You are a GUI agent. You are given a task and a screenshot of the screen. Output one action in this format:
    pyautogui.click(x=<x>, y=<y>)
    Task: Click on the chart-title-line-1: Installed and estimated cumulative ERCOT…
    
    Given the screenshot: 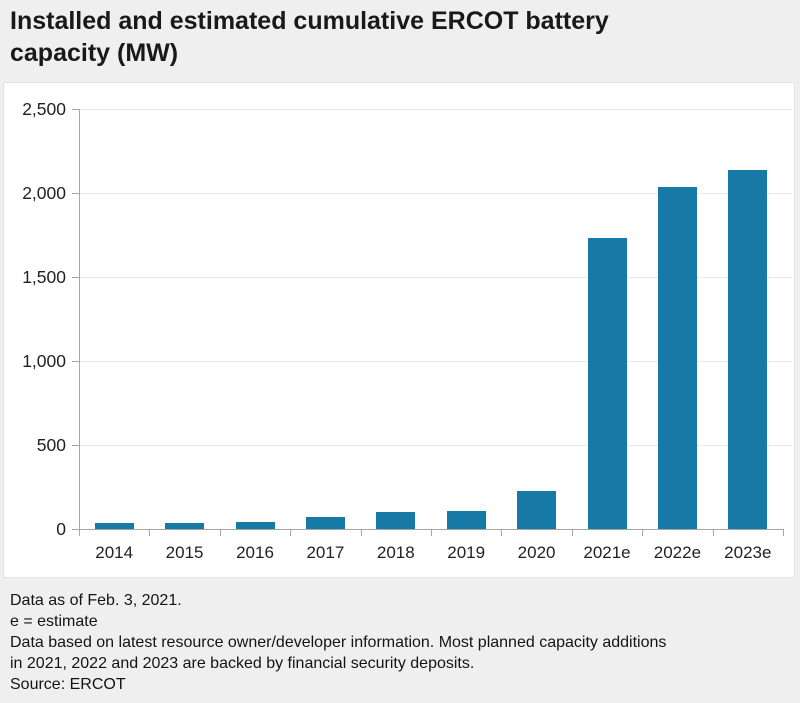 What is the action you would take?
    pyautogui.click(x=309, y=21)
    